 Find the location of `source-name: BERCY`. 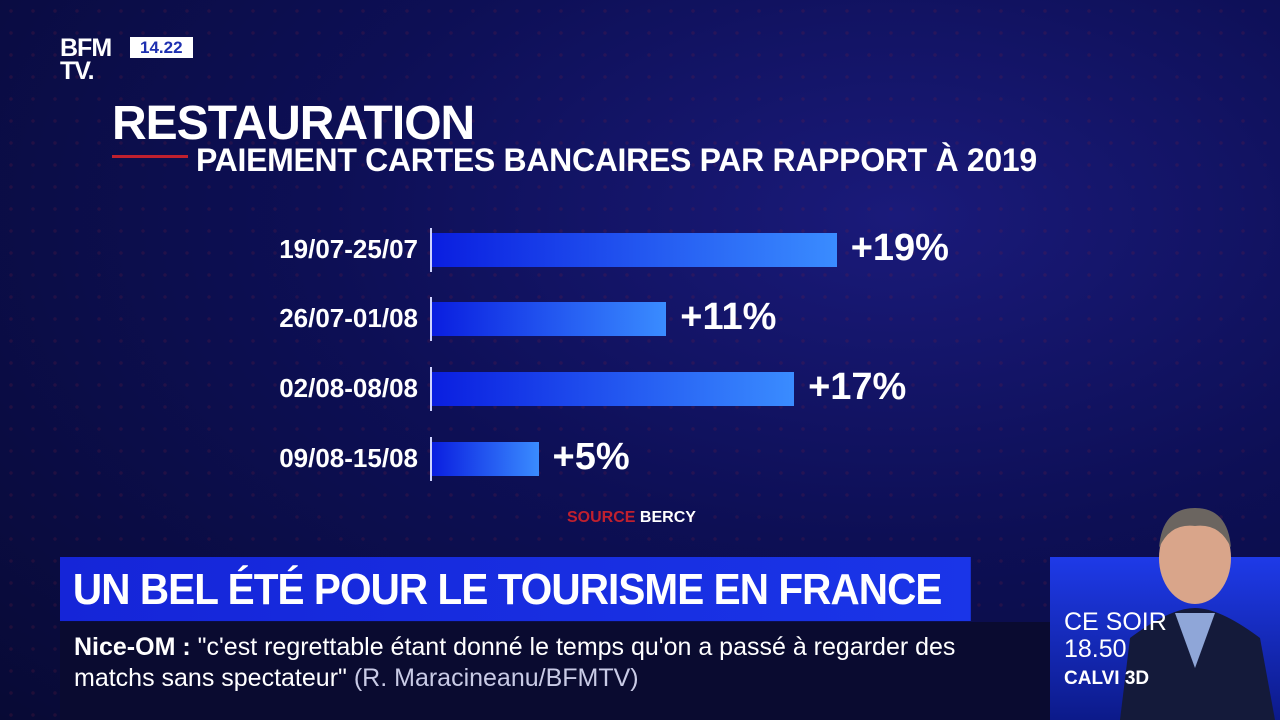

source-name: BERCY is located at coordinates (667, 517).